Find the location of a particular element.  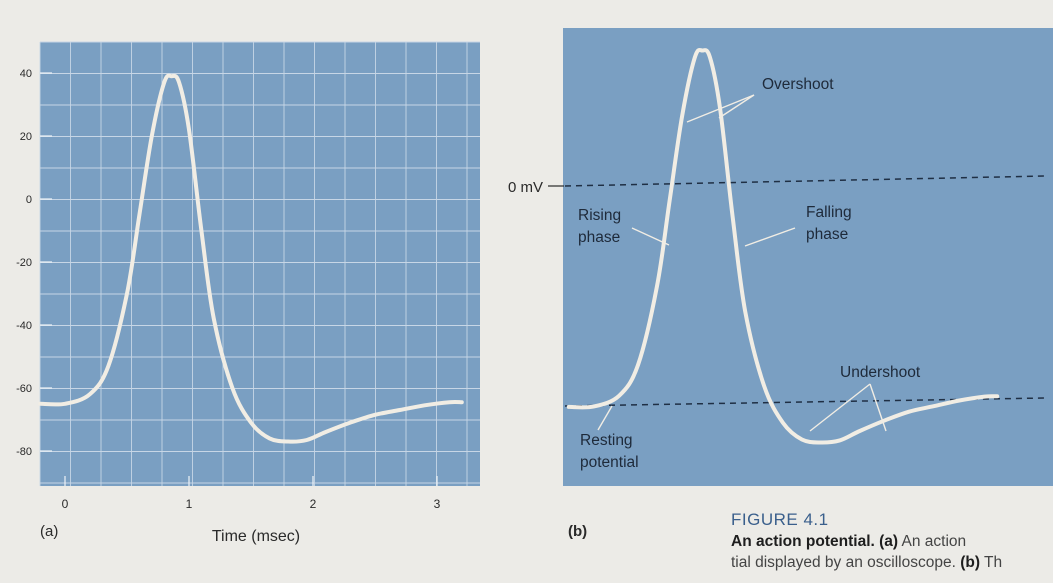

resting-potential-annotation-line1: Resting is located at coordinates (606, 440).